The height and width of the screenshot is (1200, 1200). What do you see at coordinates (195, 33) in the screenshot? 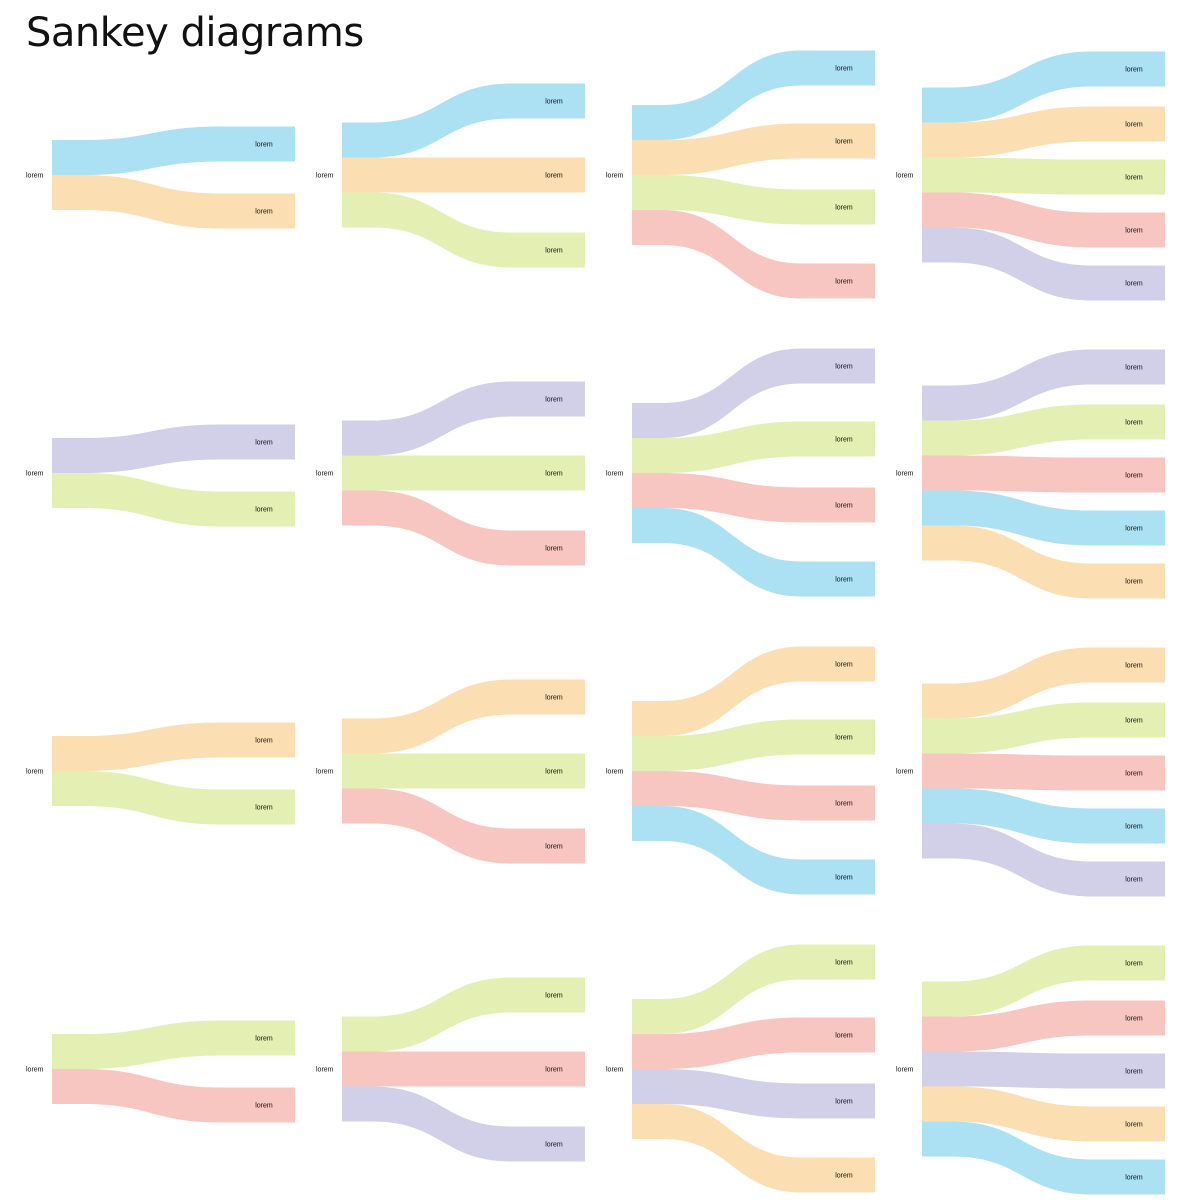
I see `page-title: Sankey diagrams` at bounding box center [195, 33].